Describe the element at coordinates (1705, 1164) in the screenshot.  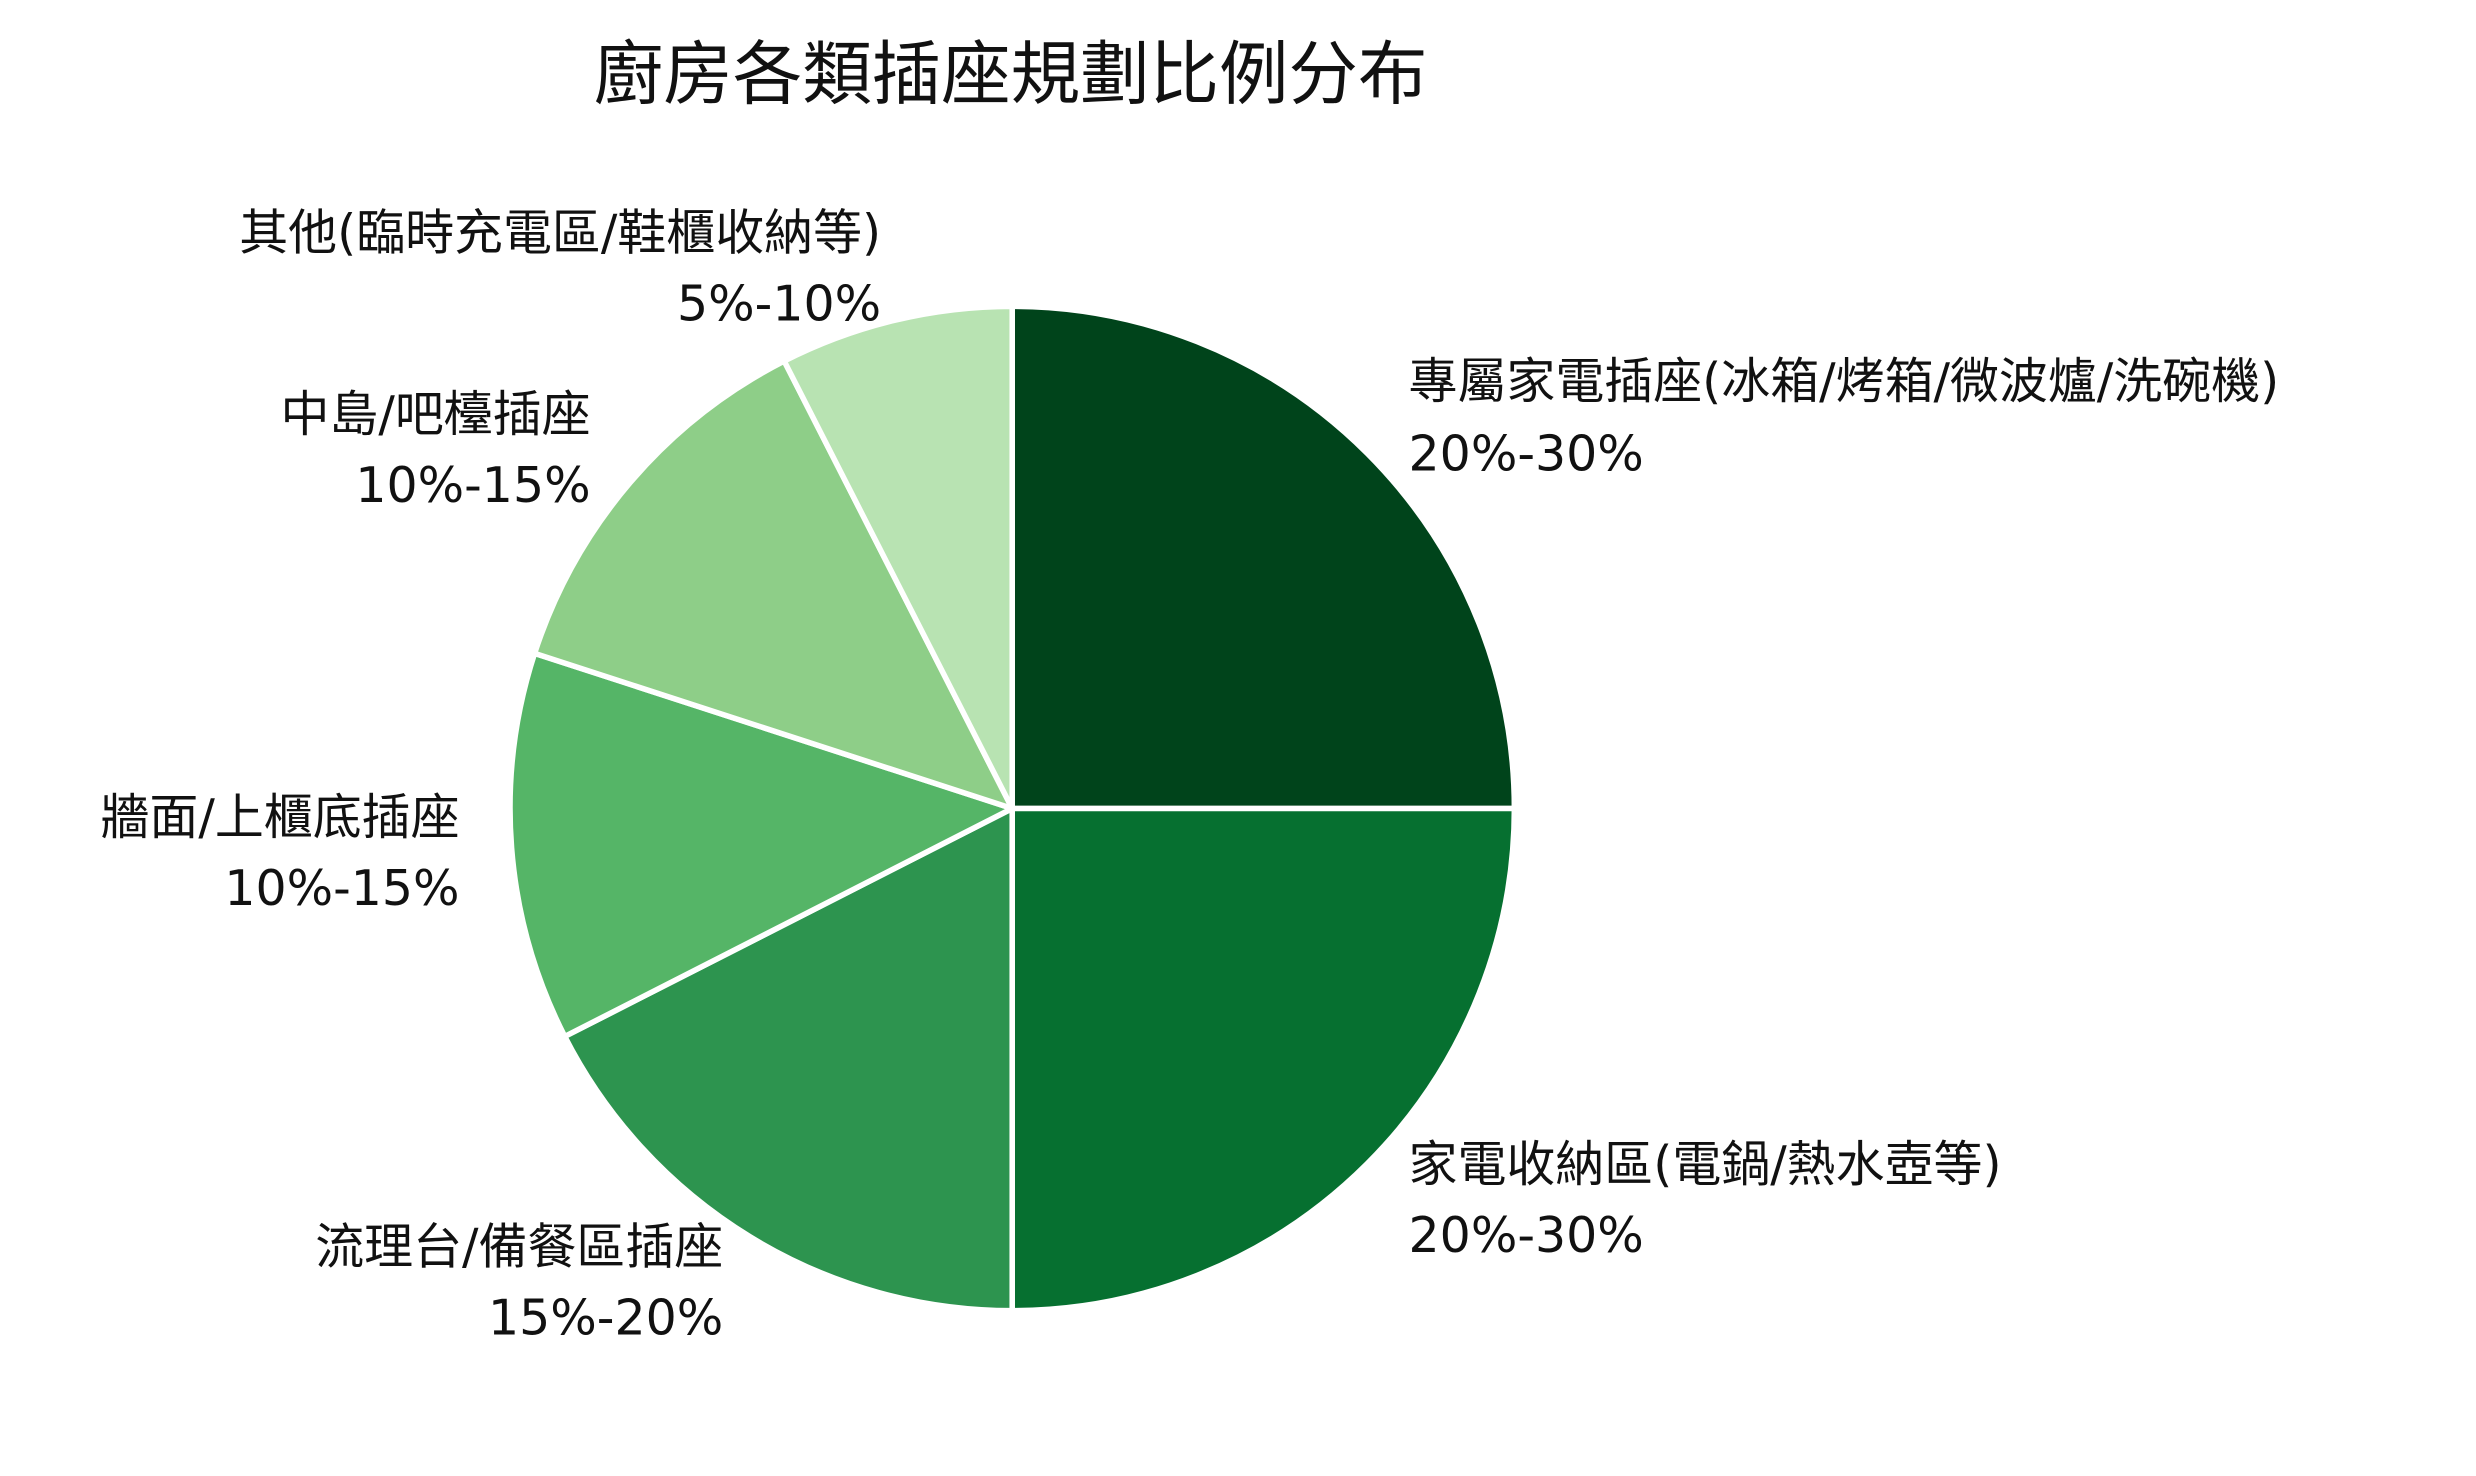
I see `slice-label: 家電收納區(電鍋/熱水壺等)` at that location.